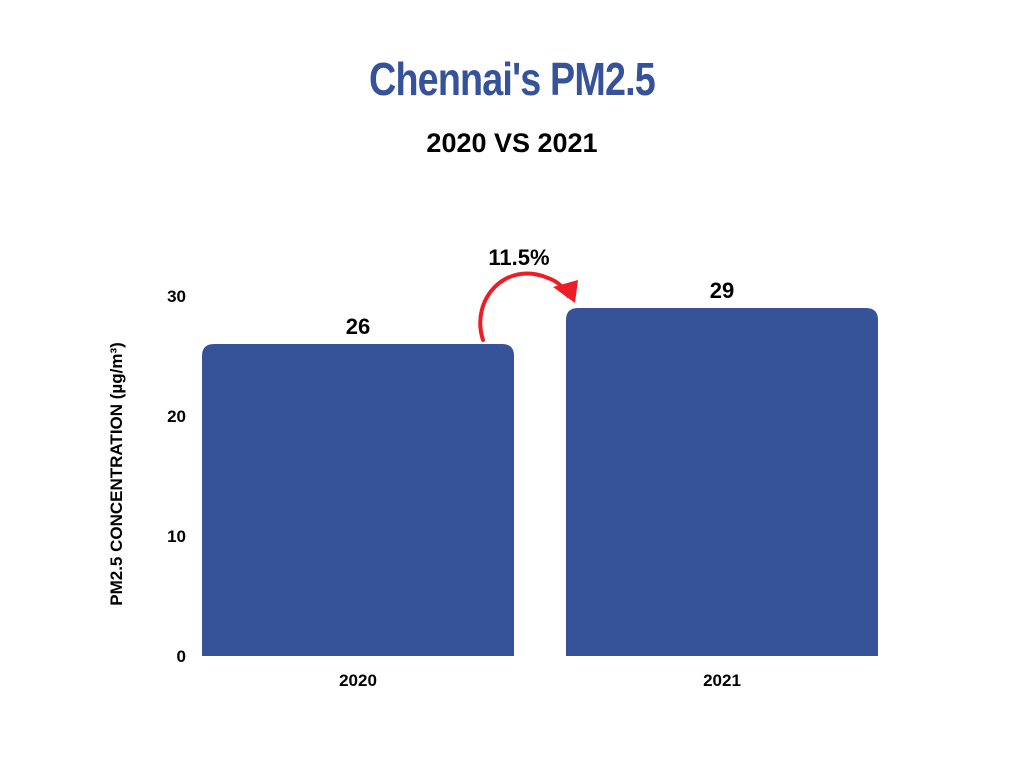  I want to click on change-annotation: 11.5%, so click(518, 257).